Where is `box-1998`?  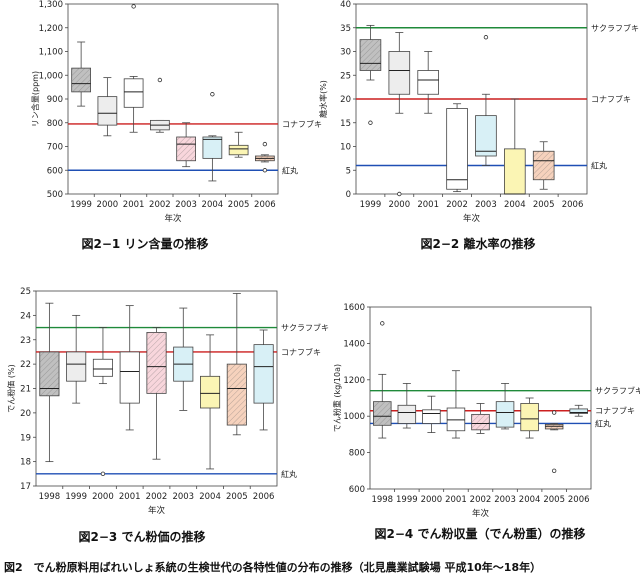
box-1998 is located at coordinates (49, 382).